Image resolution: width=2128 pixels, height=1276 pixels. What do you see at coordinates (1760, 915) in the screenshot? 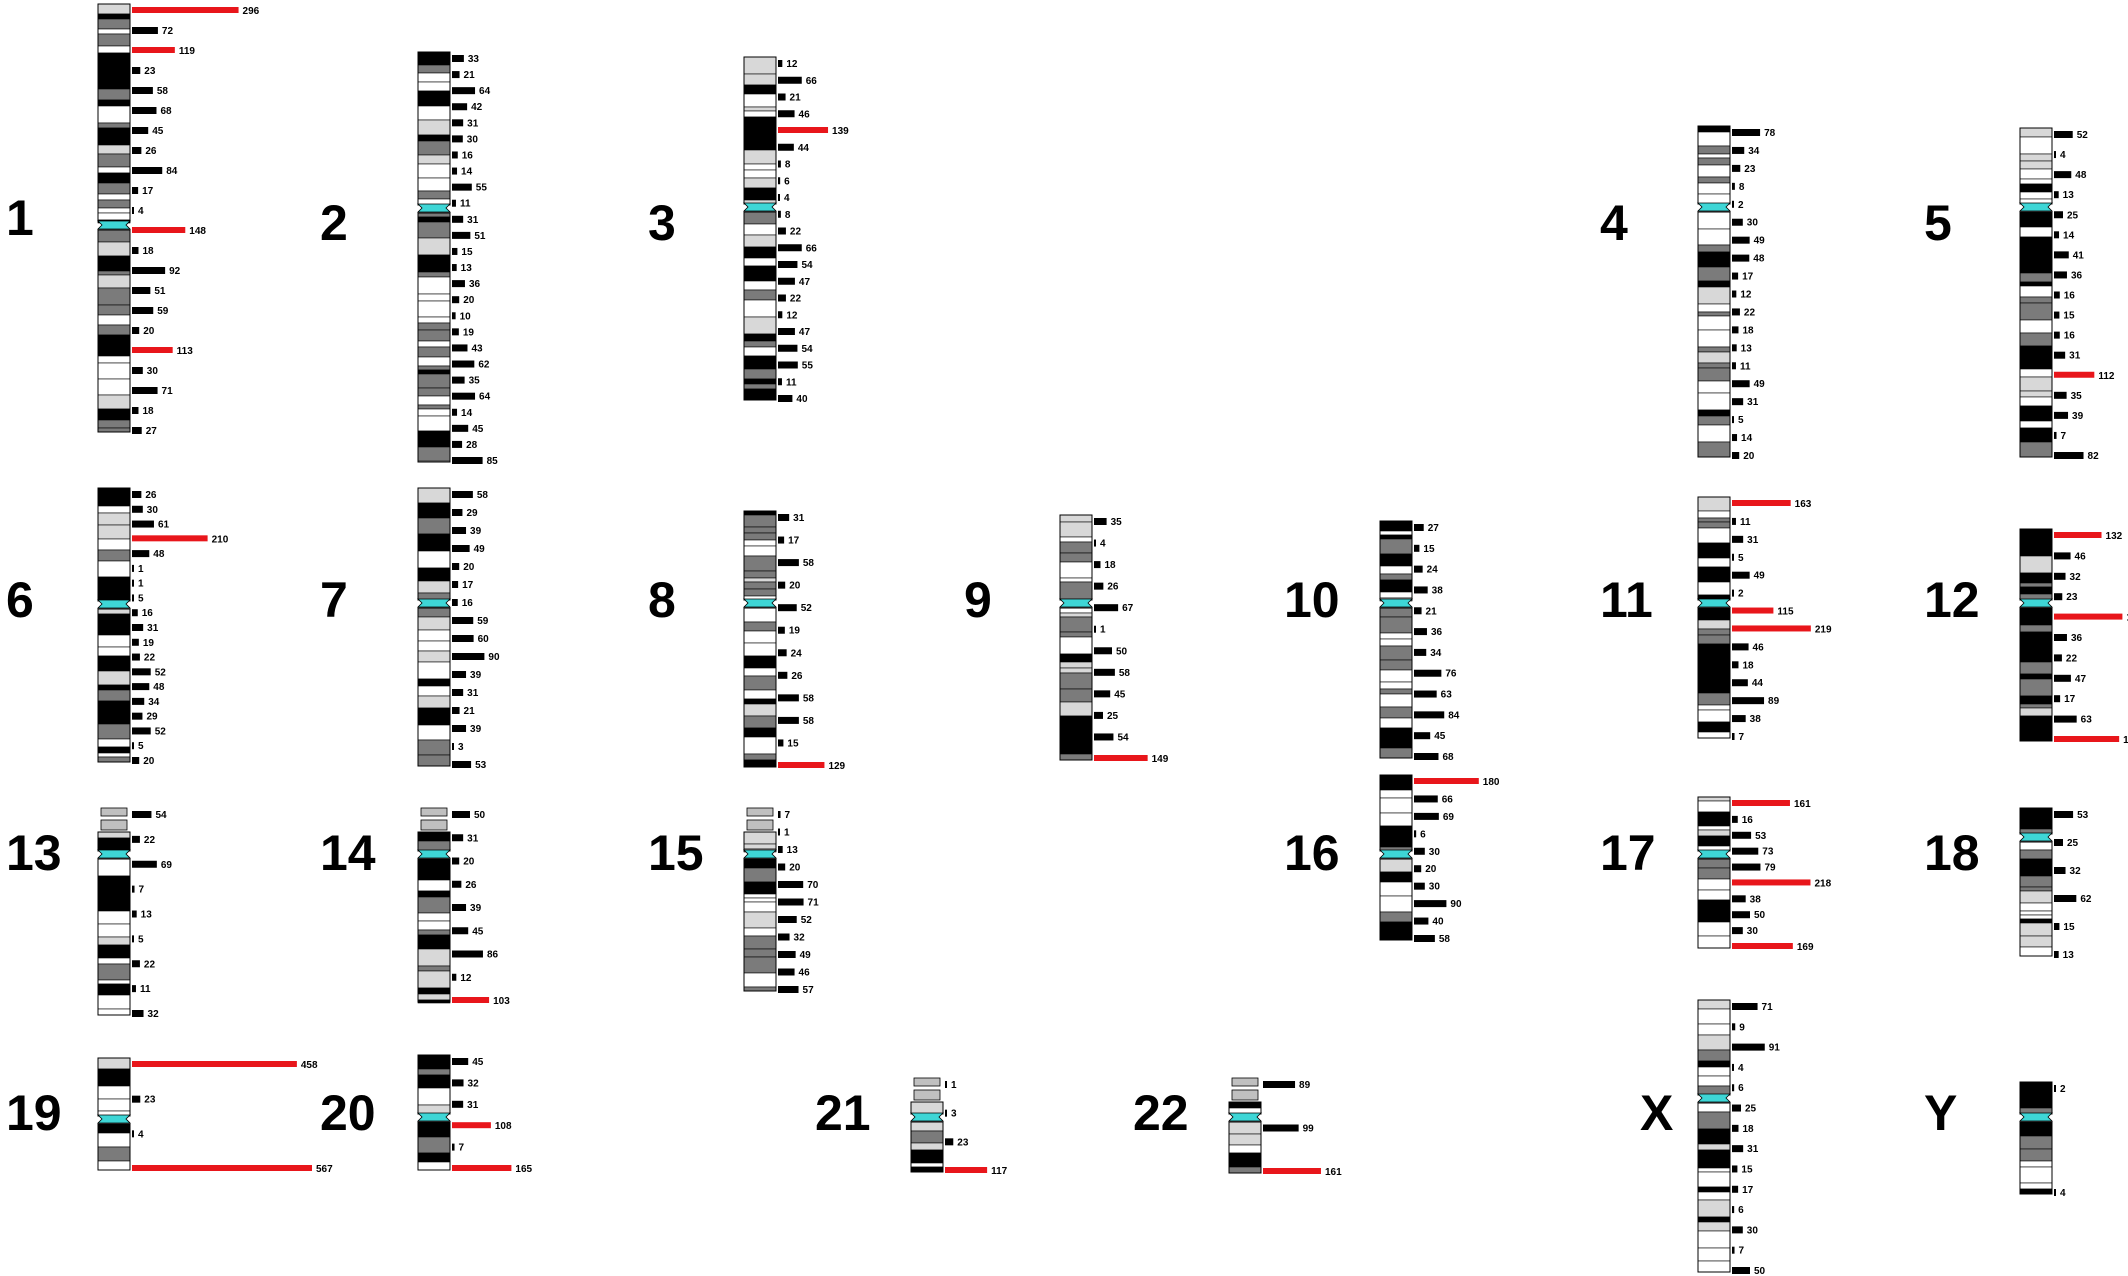
I see `chr-17-count-label-7: 50` at bounding box center [1760, 915].